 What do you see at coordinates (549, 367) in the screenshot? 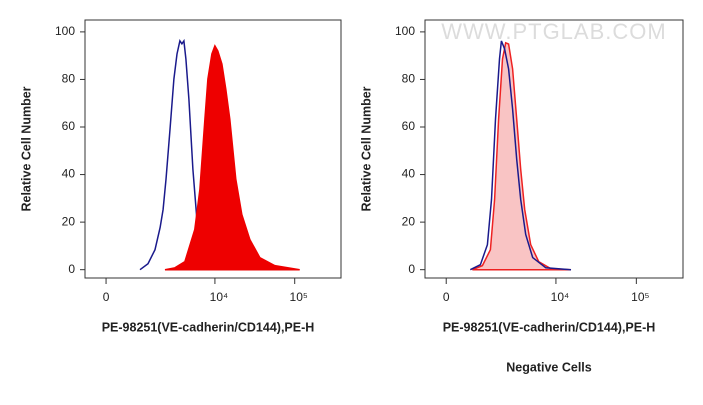
I see `caption: Negative Cells` at bounding box center [549, 367].